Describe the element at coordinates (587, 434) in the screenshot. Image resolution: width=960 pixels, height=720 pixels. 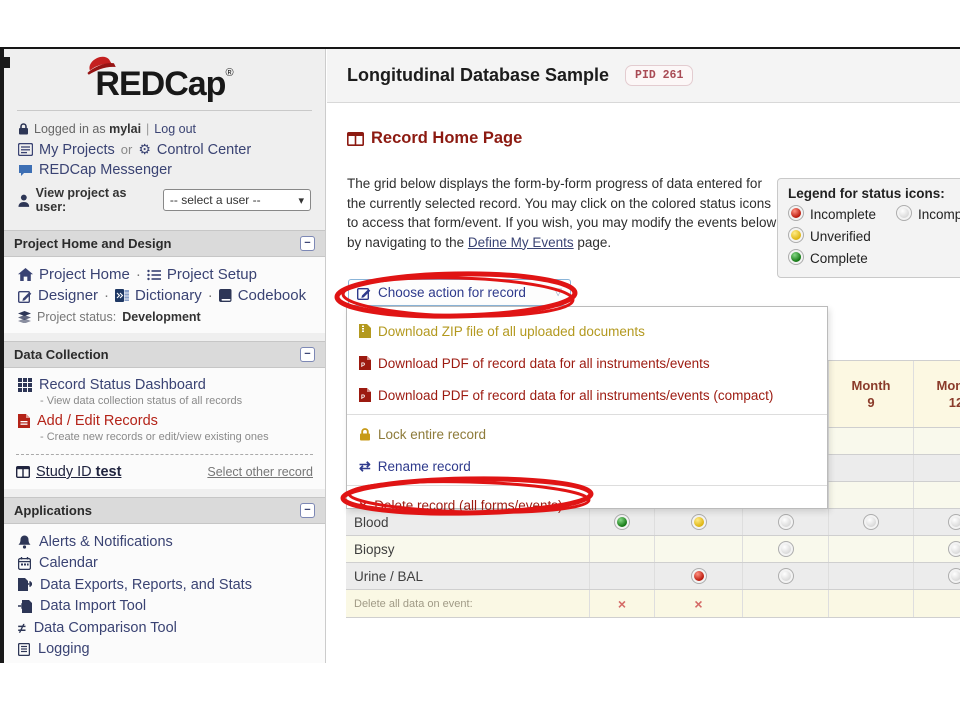
I see `menu-item-lock-record: Lock entire record` at that location.